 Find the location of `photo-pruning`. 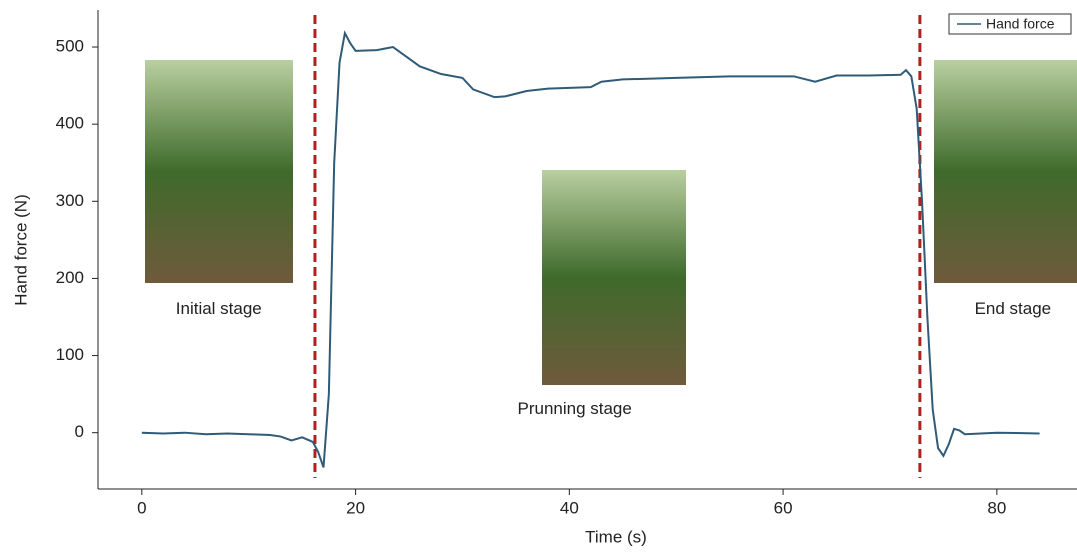

photo-pruning is located at coordinates (614, 277).